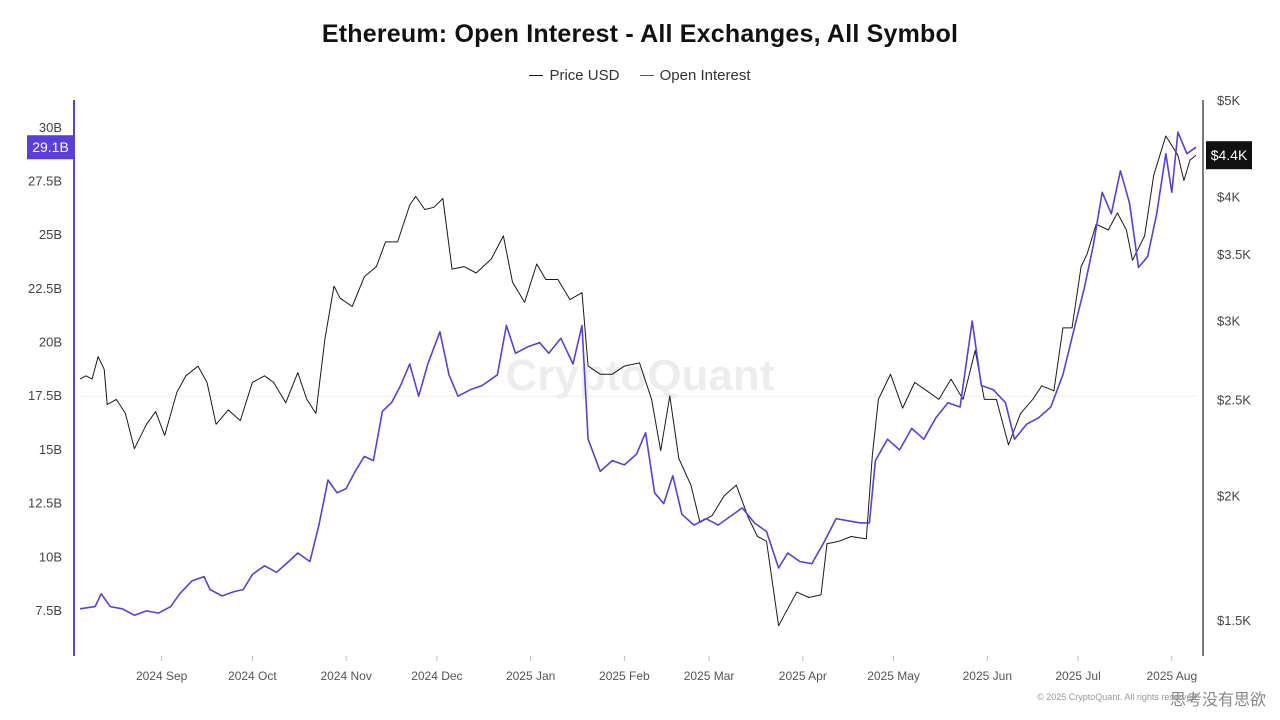 The width and height of the screenshot is (1280, 720). I want to click on right-tick-label: $2.5K, so click(1234, 399).